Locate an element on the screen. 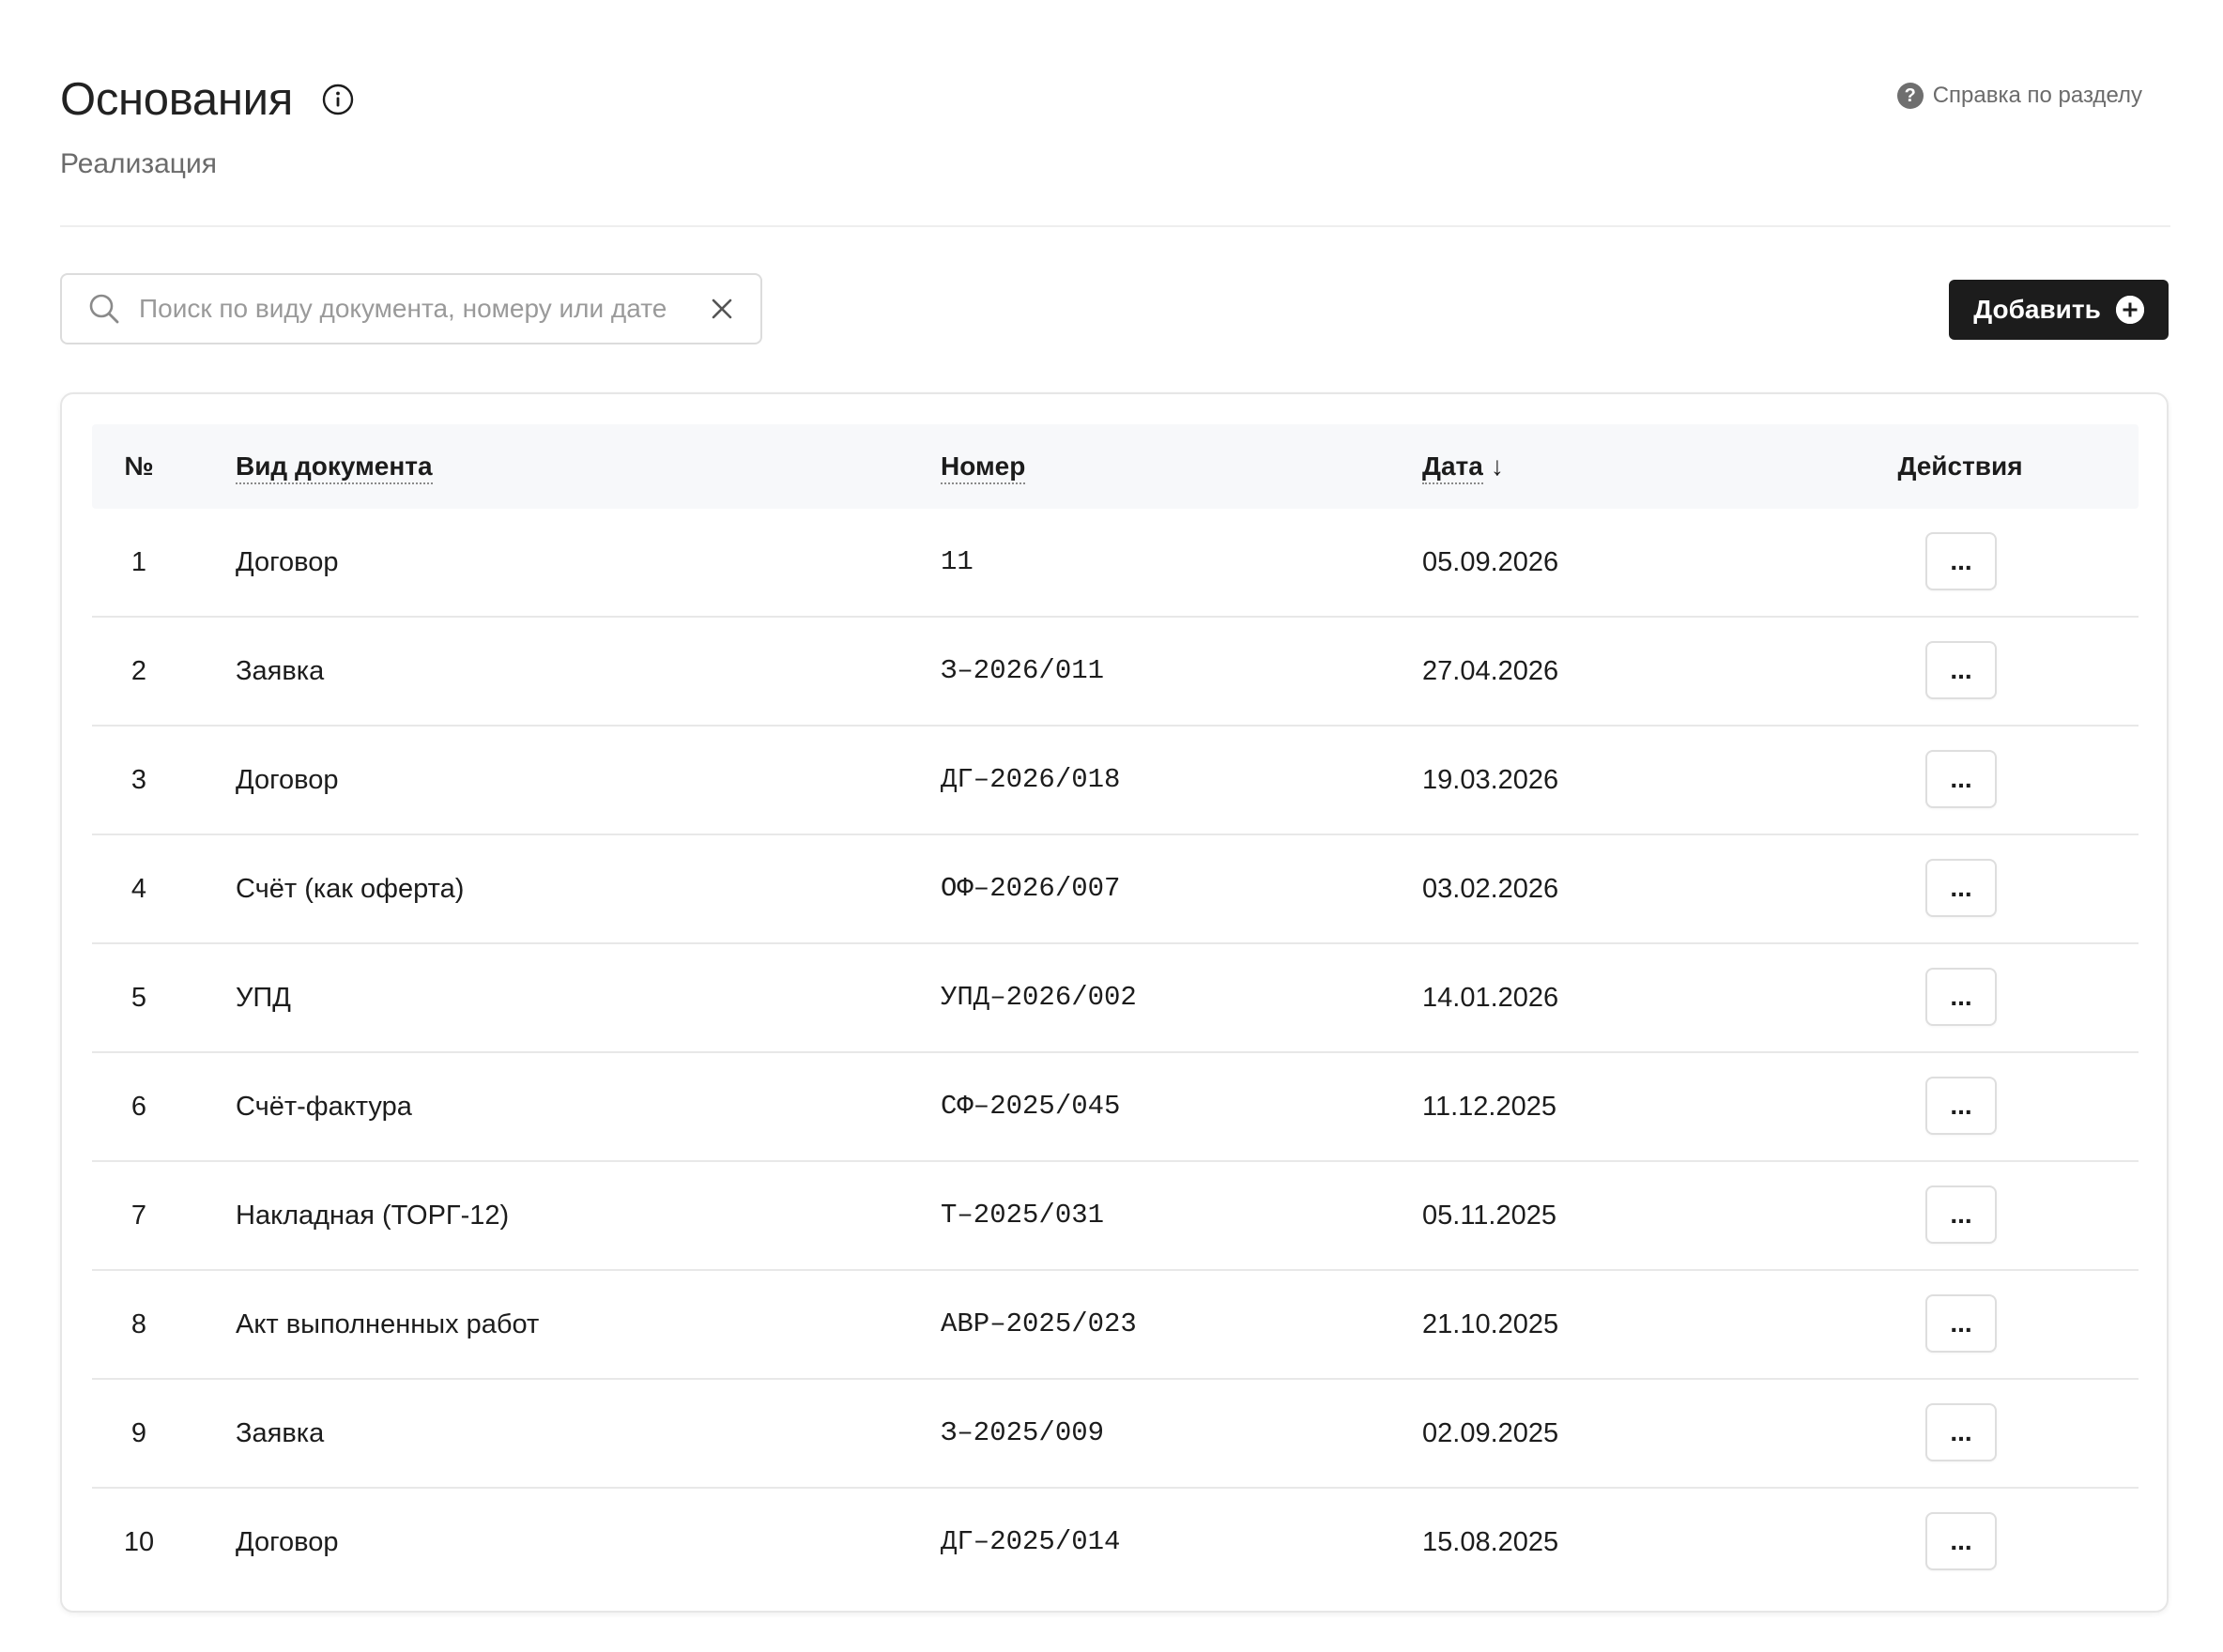  column-header-number: Номер is located at coordinates (984, 466).